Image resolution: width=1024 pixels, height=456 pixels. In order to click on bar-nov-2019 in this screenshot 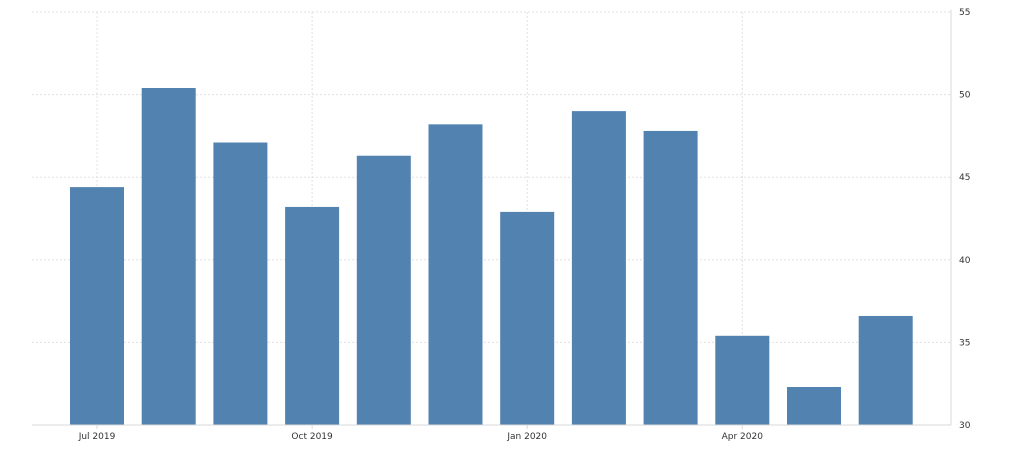, I will do `click(383, 290)`.